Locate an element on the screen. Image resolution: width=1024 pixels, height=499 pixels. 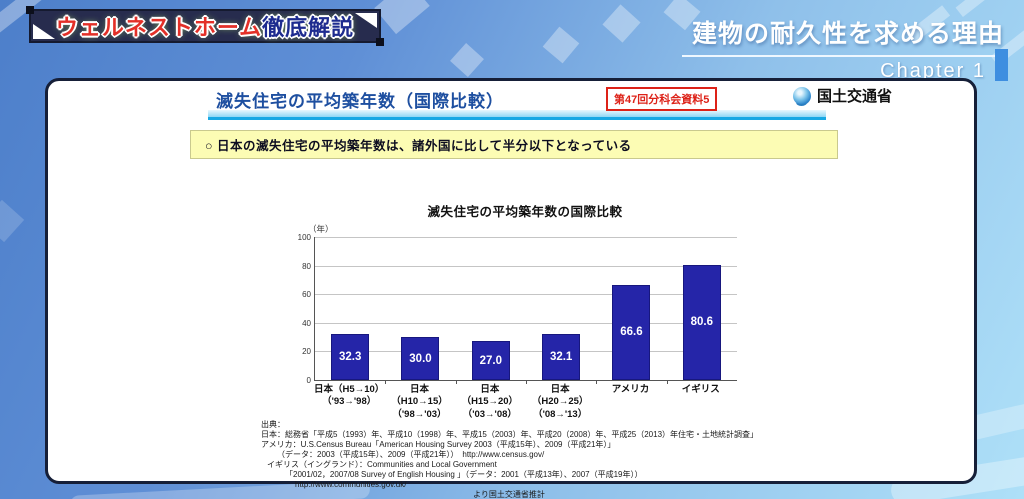
chapter-title: 建物の耐久性を求める理由 is located at coordinates (844, 35).